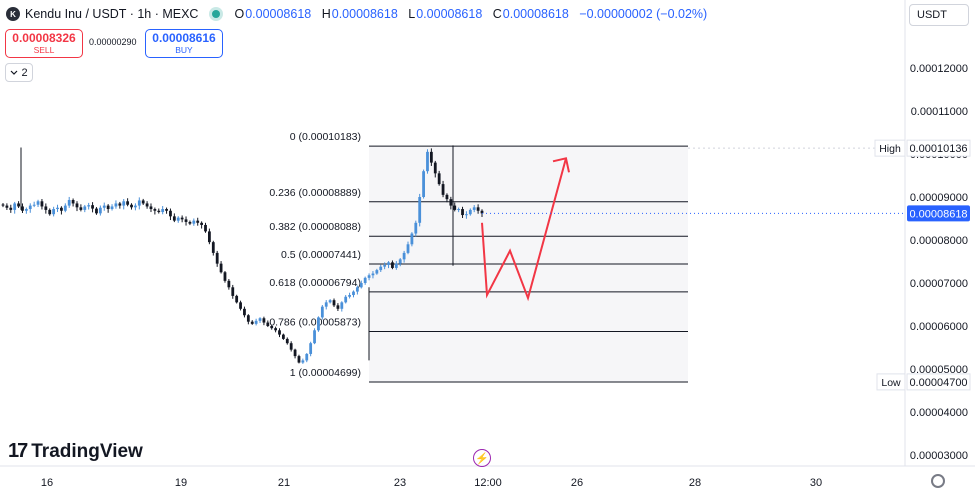 The height and width of the screenshot is (496, 975). I want to click on chevron-down-icon, so click(14, 73).